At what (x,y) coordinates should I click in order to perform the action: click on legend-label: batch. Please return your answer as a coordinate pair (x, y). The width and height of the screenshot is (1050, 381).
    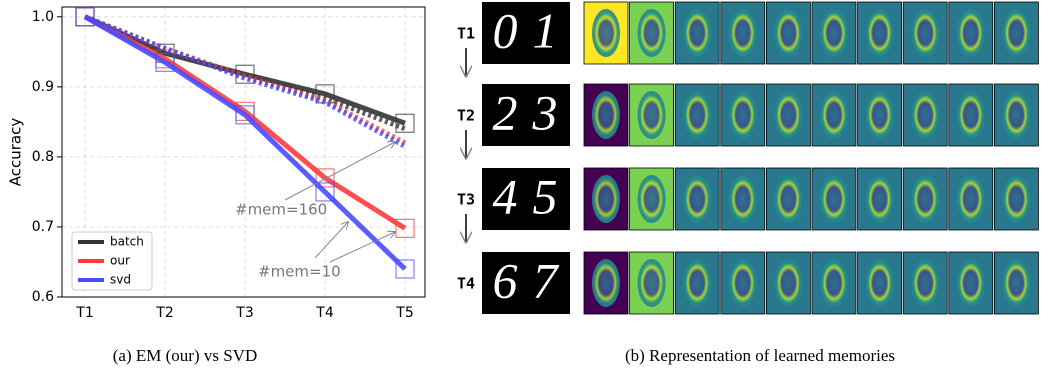
    Looking at the image, I should click on (127, 242).